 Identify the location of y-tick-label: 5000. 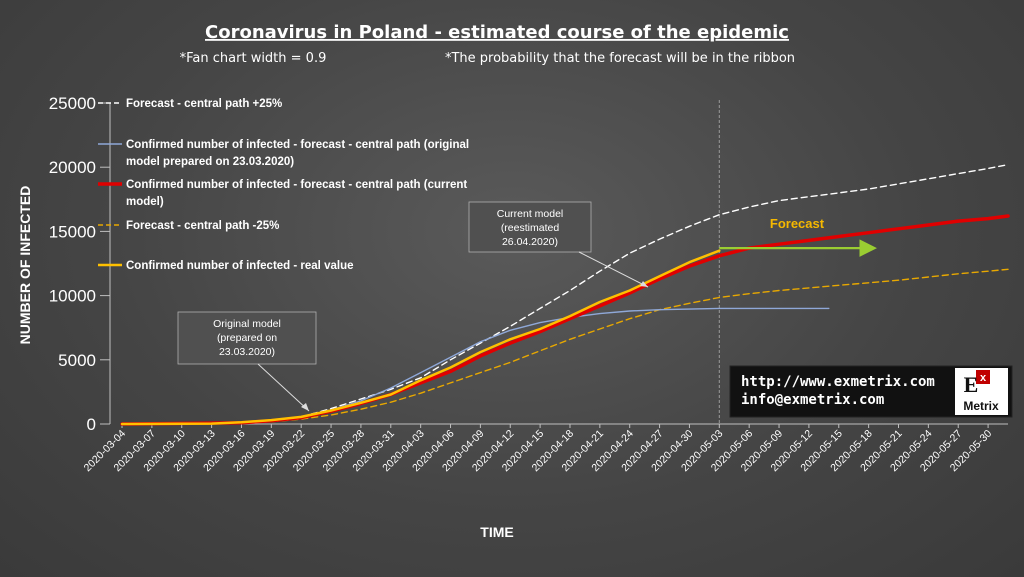
(77, 360).